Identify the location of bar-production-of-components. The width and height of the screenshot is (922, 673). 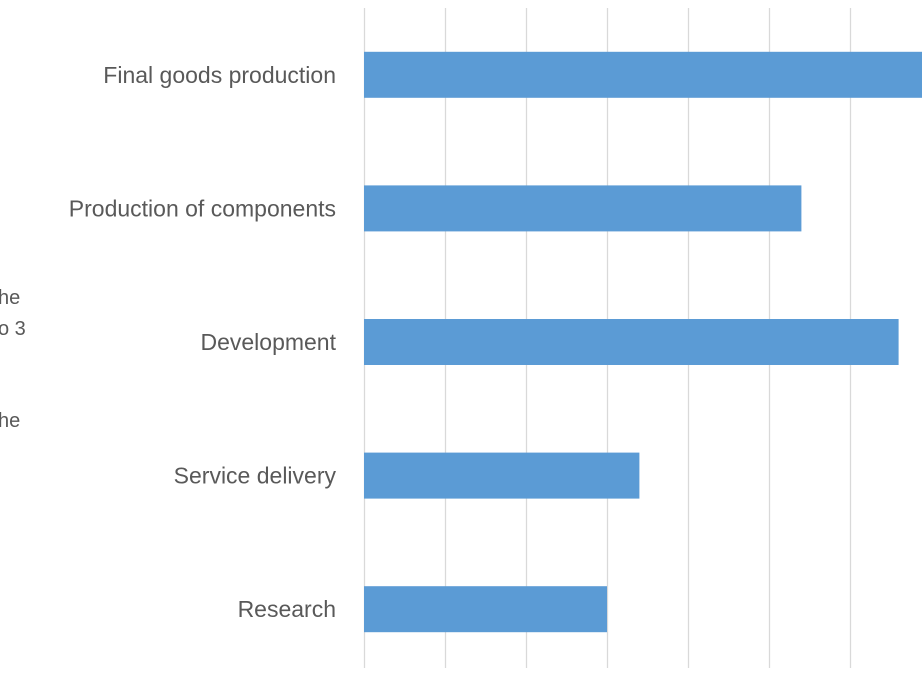
(583, 208).